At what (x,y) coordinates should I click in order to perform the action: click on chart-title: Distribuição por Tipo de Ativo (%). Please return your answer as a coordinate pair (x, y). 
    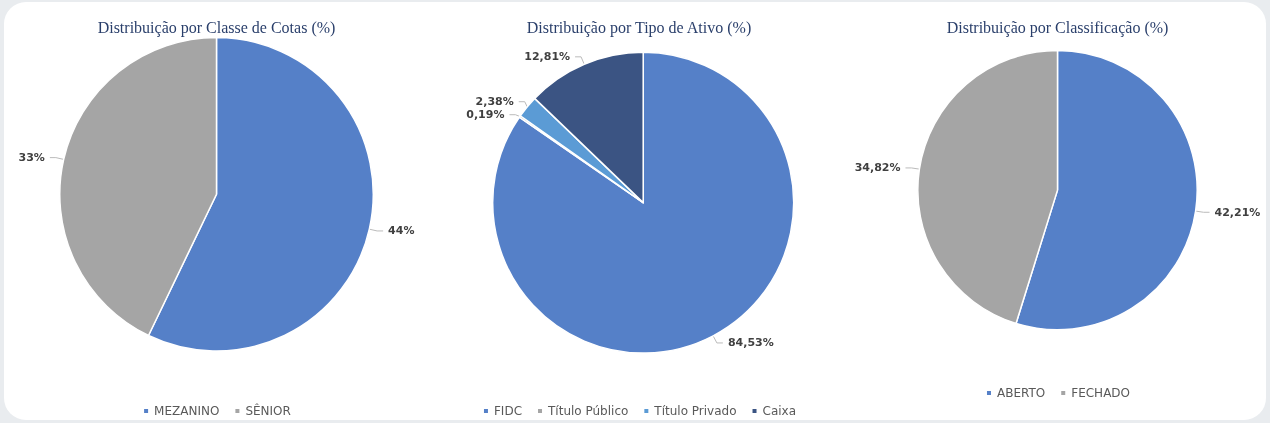
    Looking at the image, I should click on (639, 27).